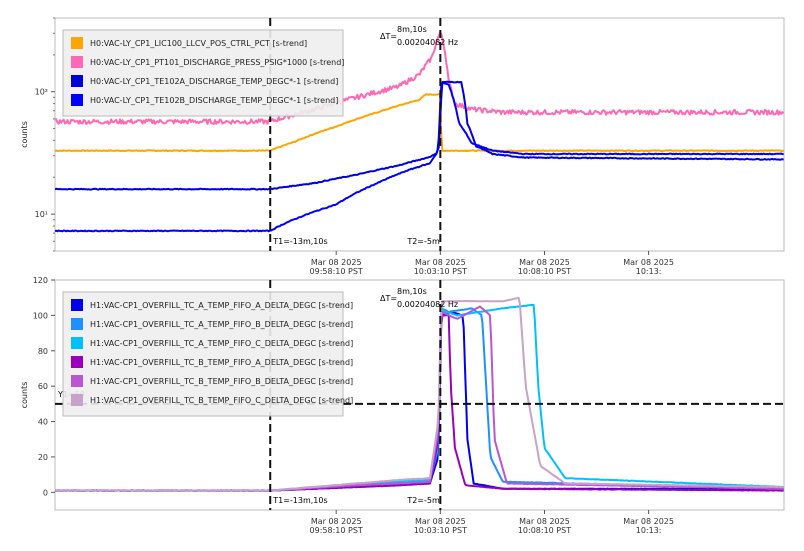  What do you see at coordinates (41, 214) in the screenshot?
I see `y-tick-label: 10¹` at bounding box center [41, 214].